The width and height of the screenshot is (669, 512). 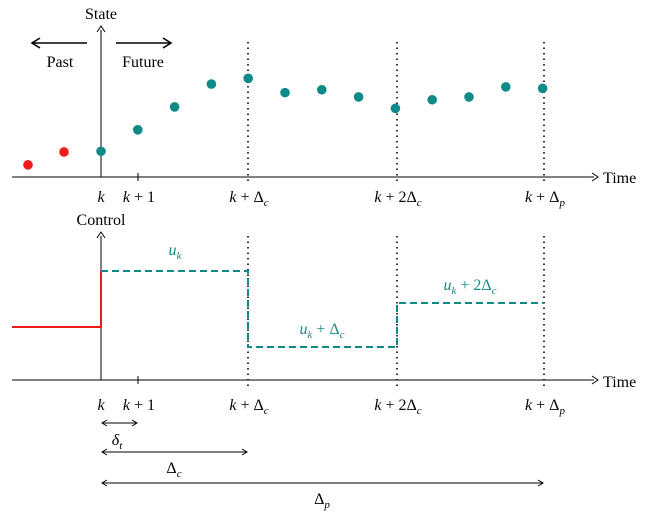 I want to click on past-arrow-head-icon, so click(x=35, y=43).